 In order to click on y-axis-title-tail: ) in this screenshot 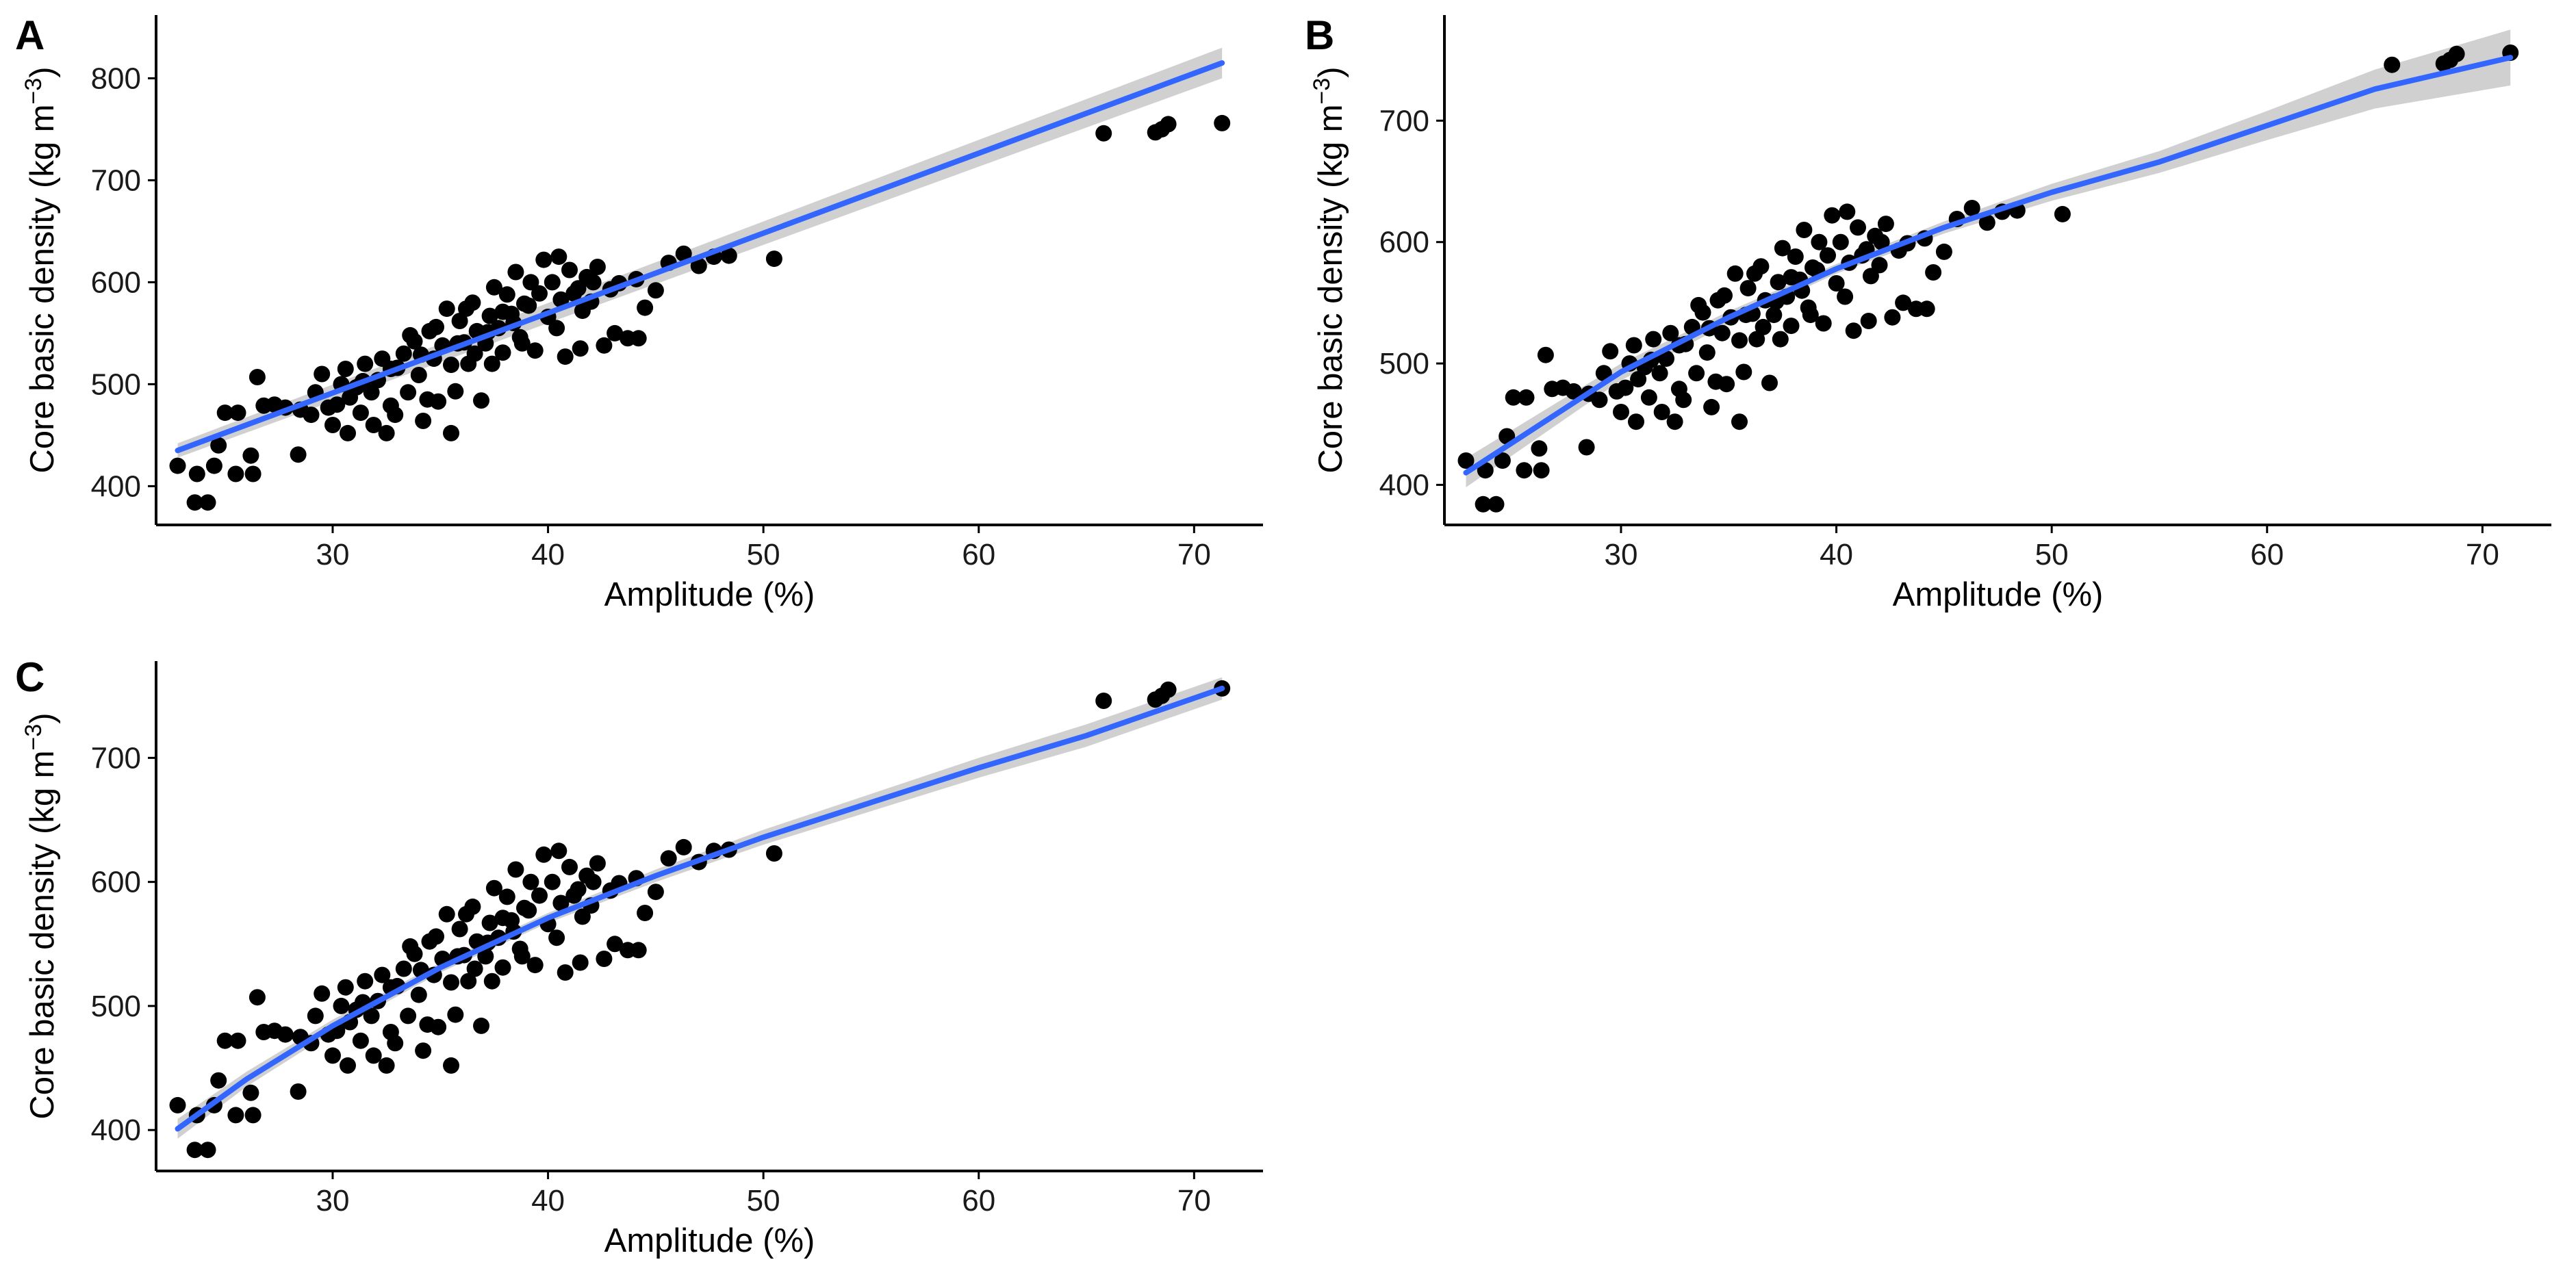, I will do `click(42, 718)`.